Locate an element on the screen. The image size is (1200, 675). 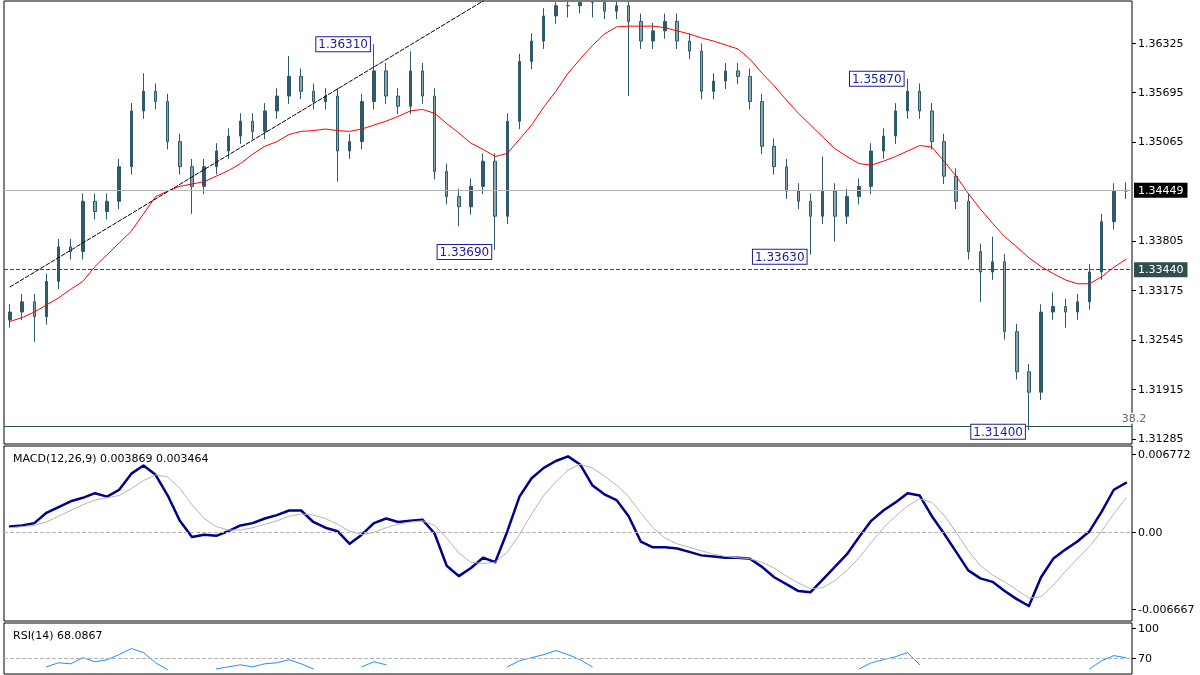
y-tick-label: 1.35065 is located at coordinates (1161, 142).